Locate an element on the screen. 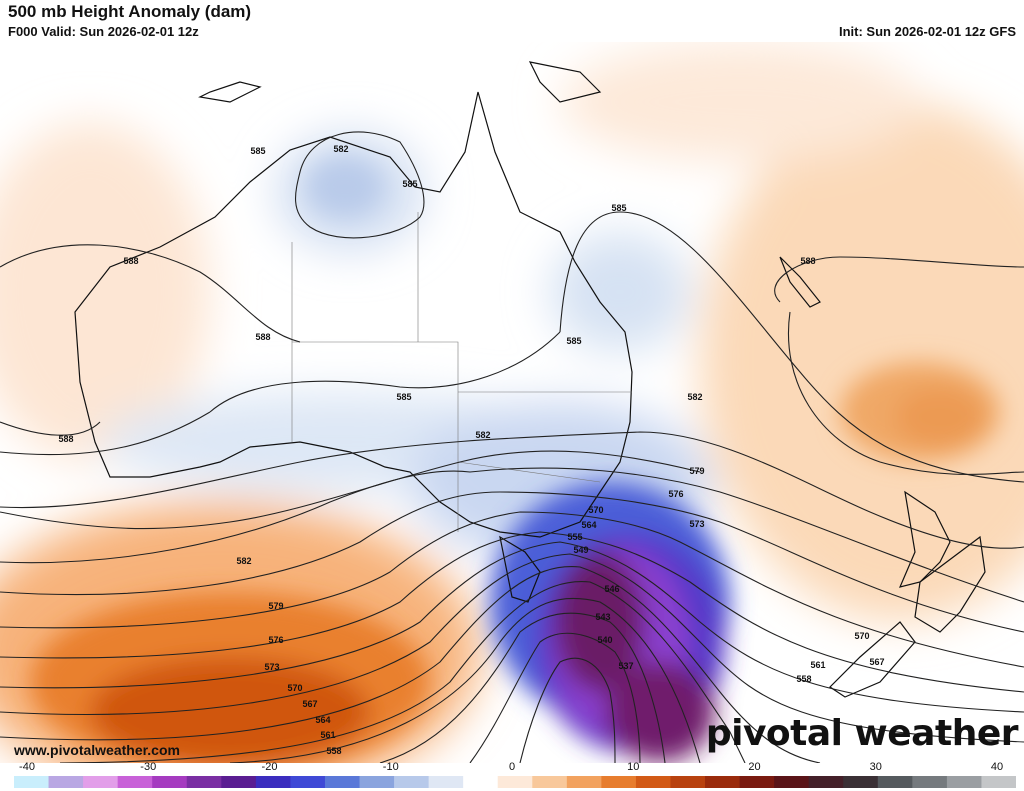 The image size is (1024, 791). contour-label: 537 is located at coordinates (625, 666).